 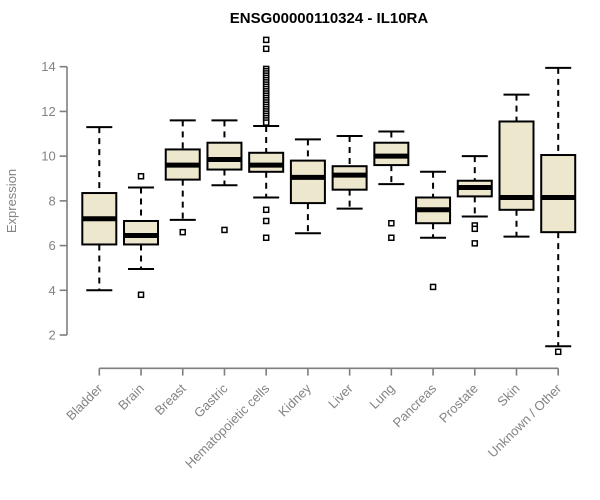 What do you see at coordinates (51, 245) in the screenshot?
I see `y-tick-label: 6` at bounding box center [51, 245].